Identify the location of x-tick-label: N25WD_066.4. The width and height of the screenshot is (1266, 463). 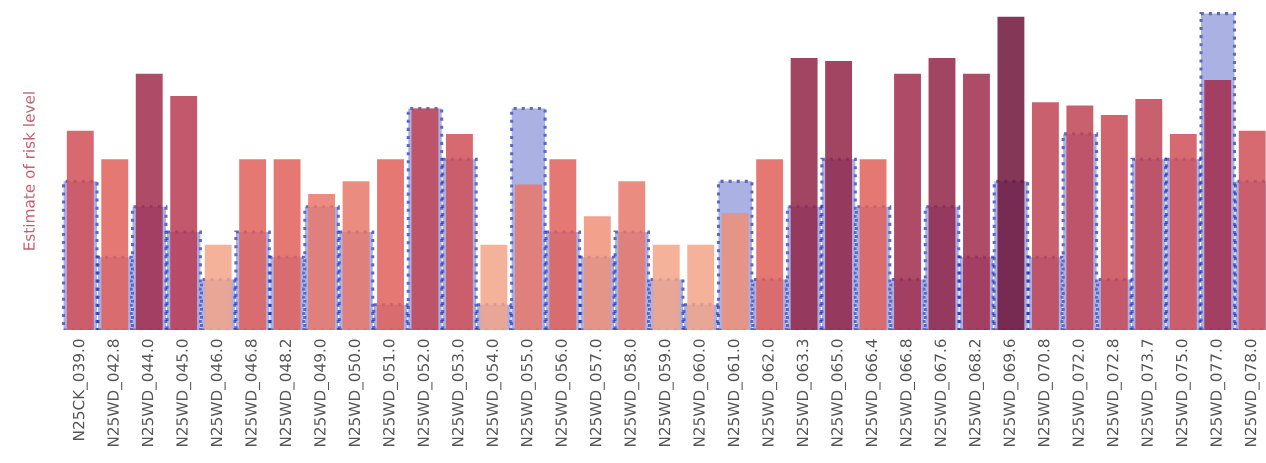
(873, 393).